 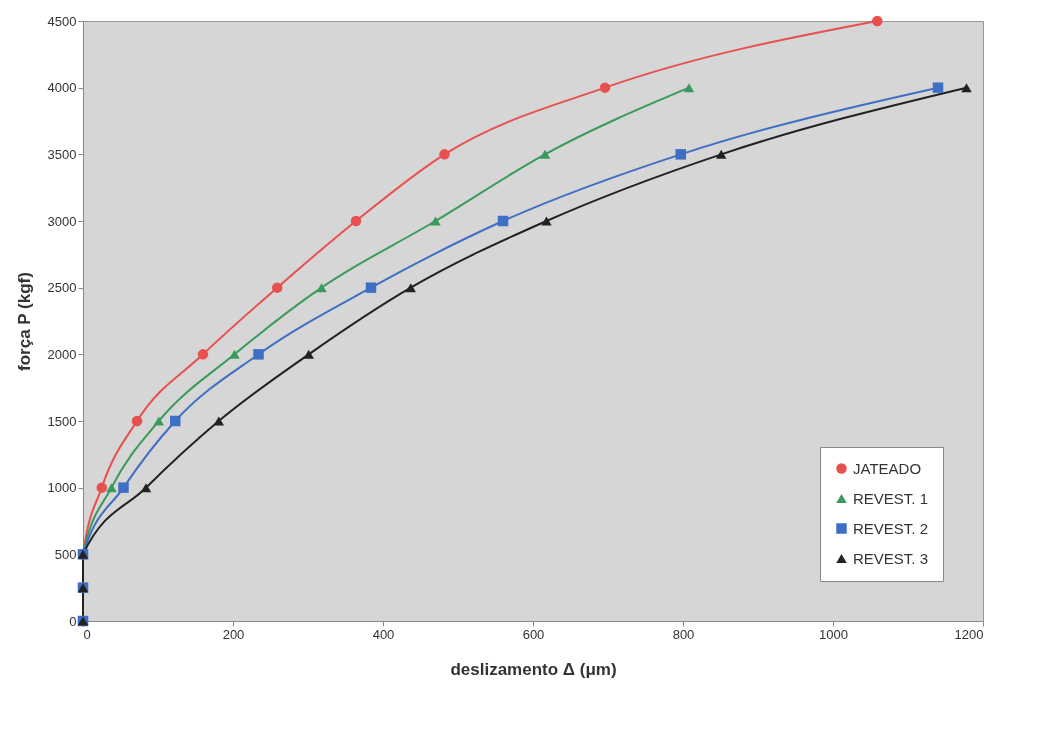 I want to click on y-tick-label: 2000, so click(x=62, y=354).